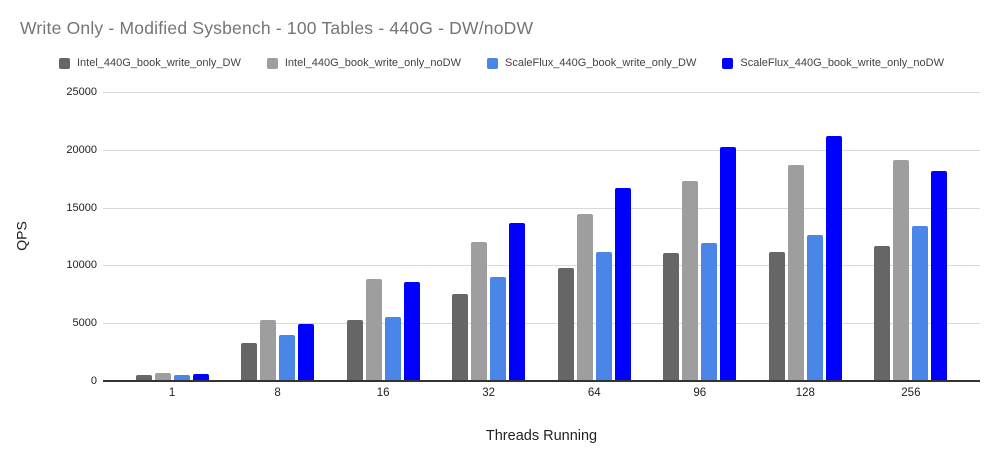  Describe the element at coordinates (81, 207) in the screenshot. I see `y-tick-label-15000: 15000` at that location.